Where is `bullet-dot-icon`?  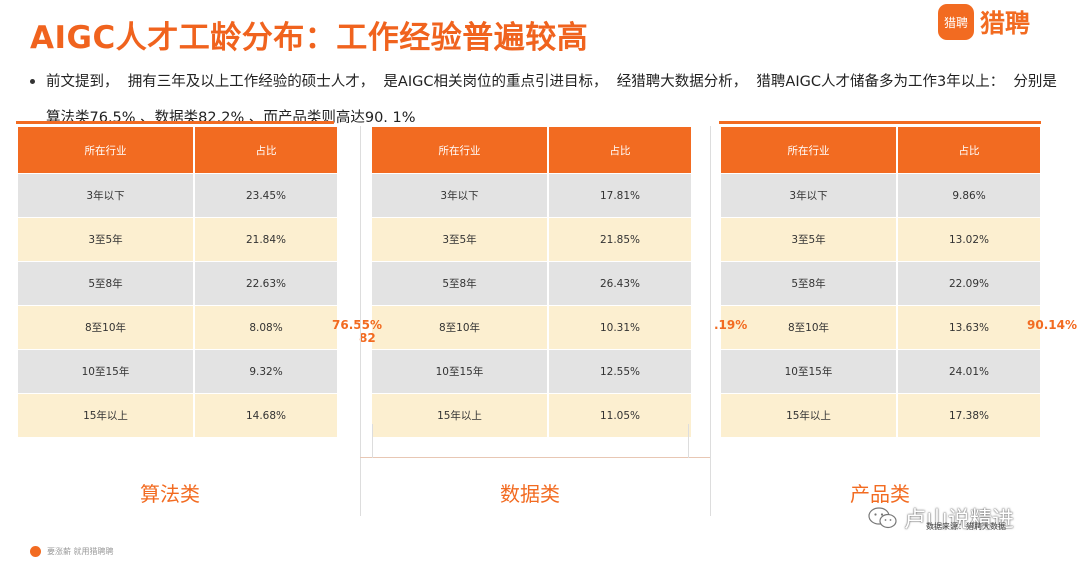
bullet-dot-icon is located at coordinates (32, 81).